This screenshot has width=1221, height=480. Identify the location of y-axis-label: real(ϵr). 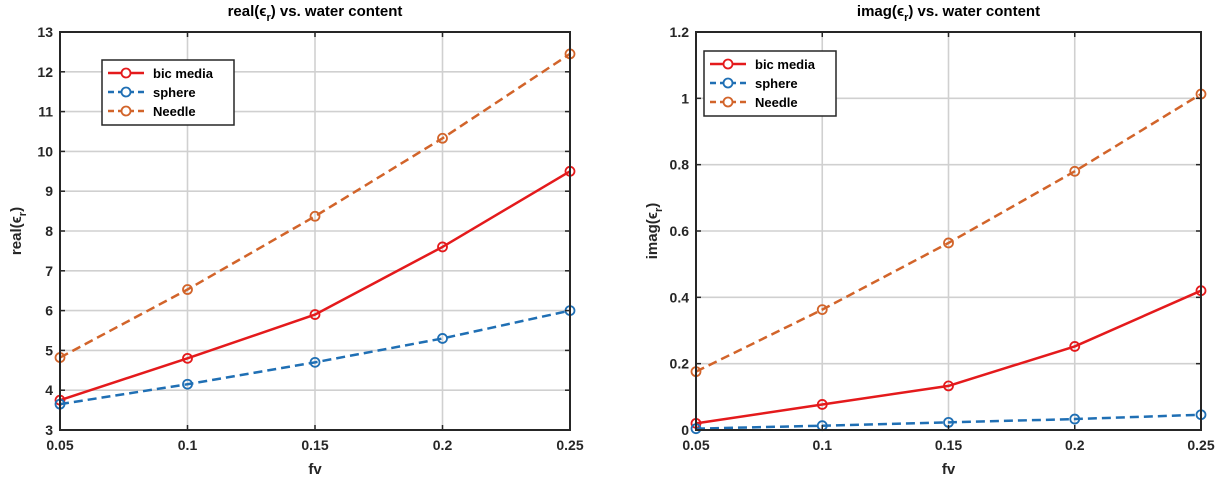
(18, 231).